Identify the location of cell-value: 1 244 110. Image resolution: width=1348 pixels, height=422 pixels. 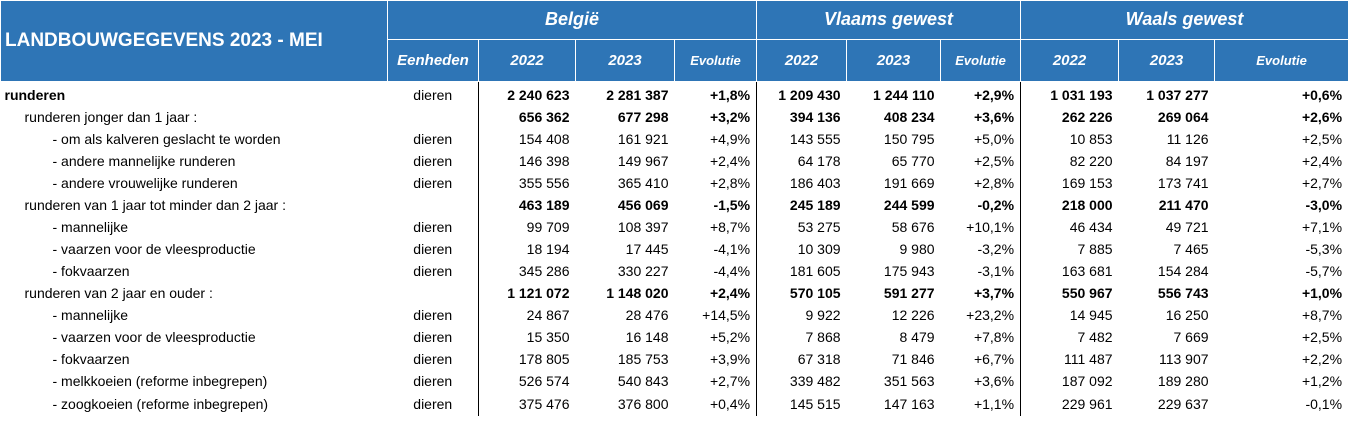
(904, 95).